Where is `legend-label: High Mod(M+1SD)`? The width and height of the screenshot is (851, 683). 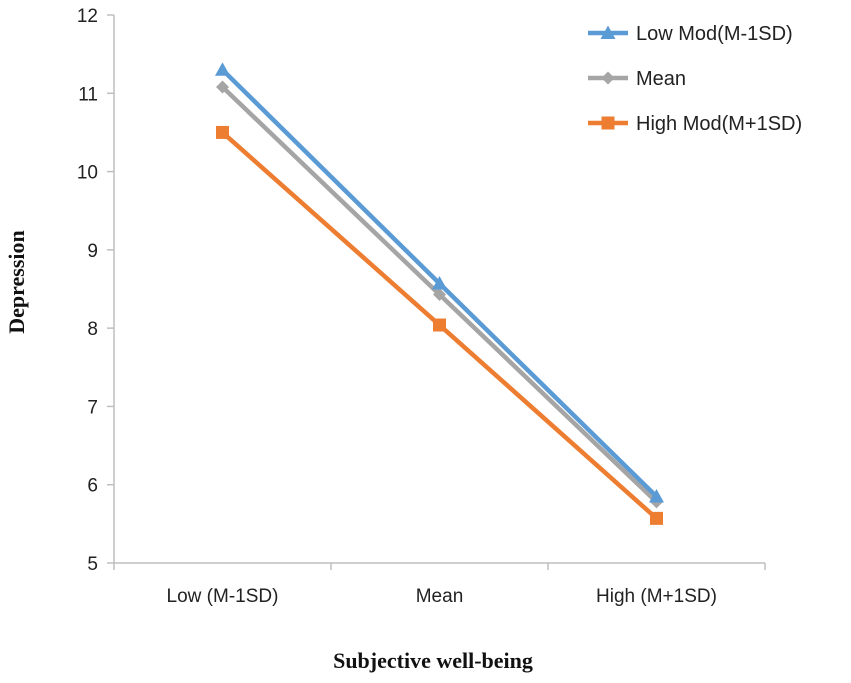
legend-label: High Mod(M+1SD) is located at coordinates (719, 124).